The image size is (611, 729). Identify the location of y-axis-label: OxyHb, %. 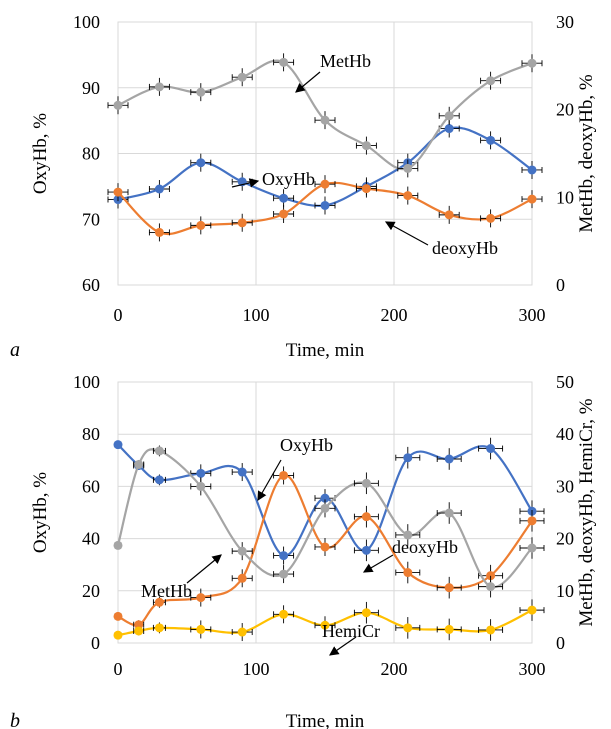
(40, 512).